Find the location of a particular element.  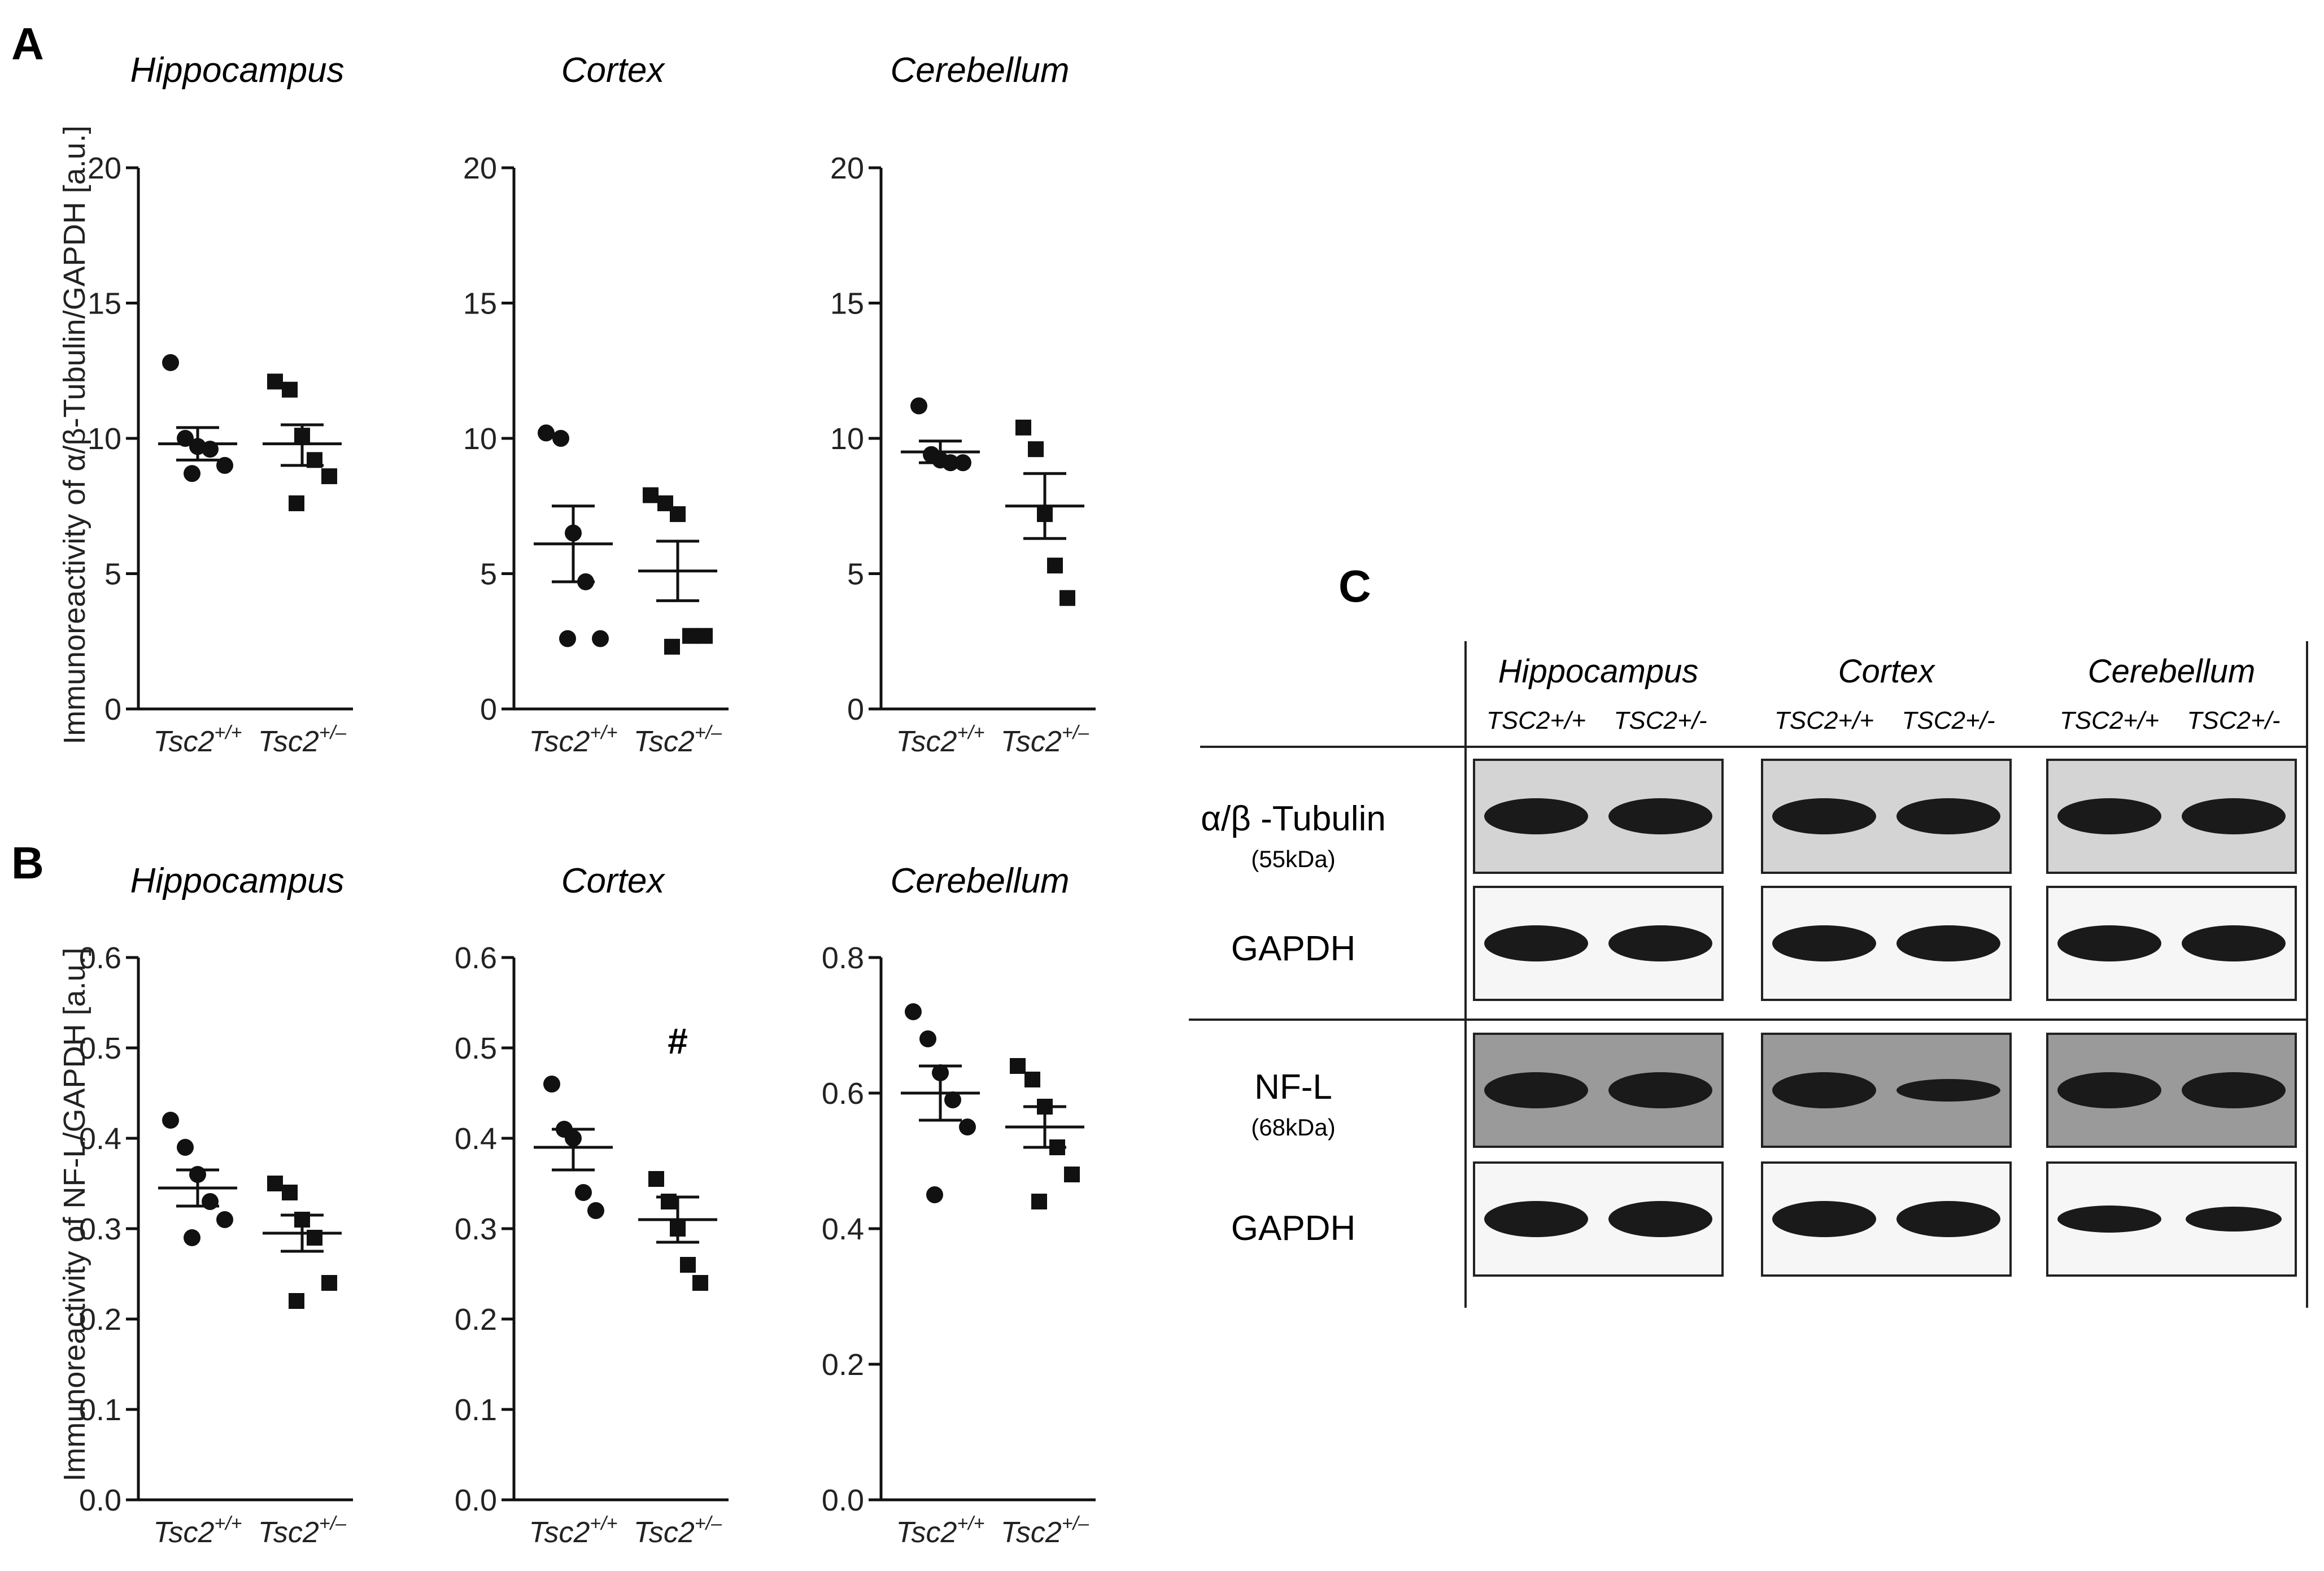

chart-title: Cortex is located at coordinates (613, 71).